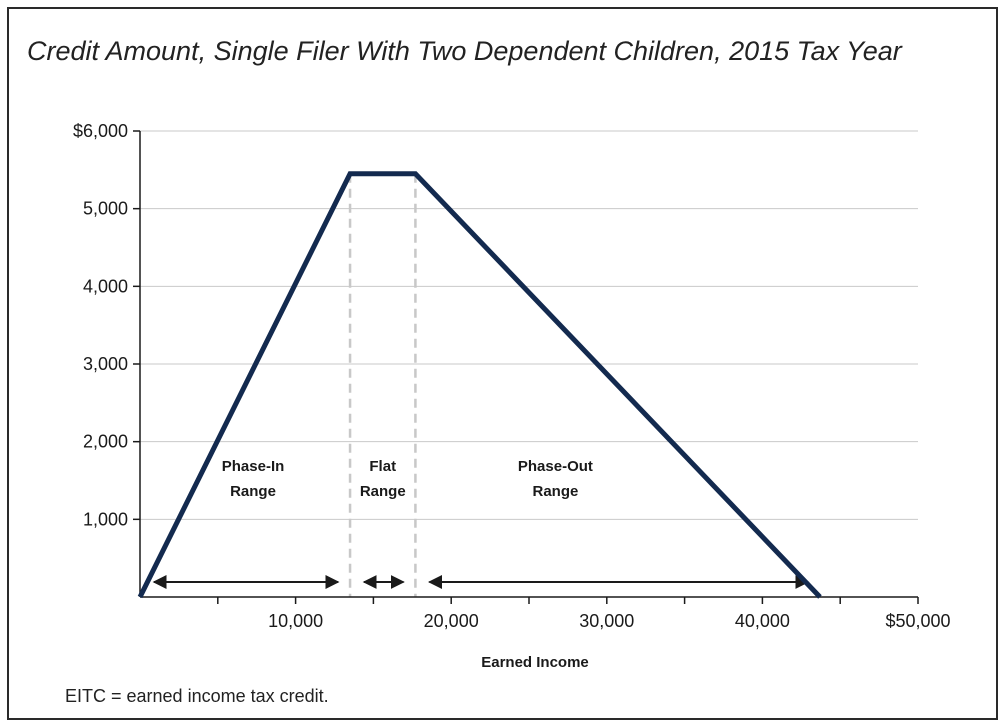  Describe the element at coordinates (105, 286) in the screenshot. I see `y-tick-label-4000: 4,000` at that location.